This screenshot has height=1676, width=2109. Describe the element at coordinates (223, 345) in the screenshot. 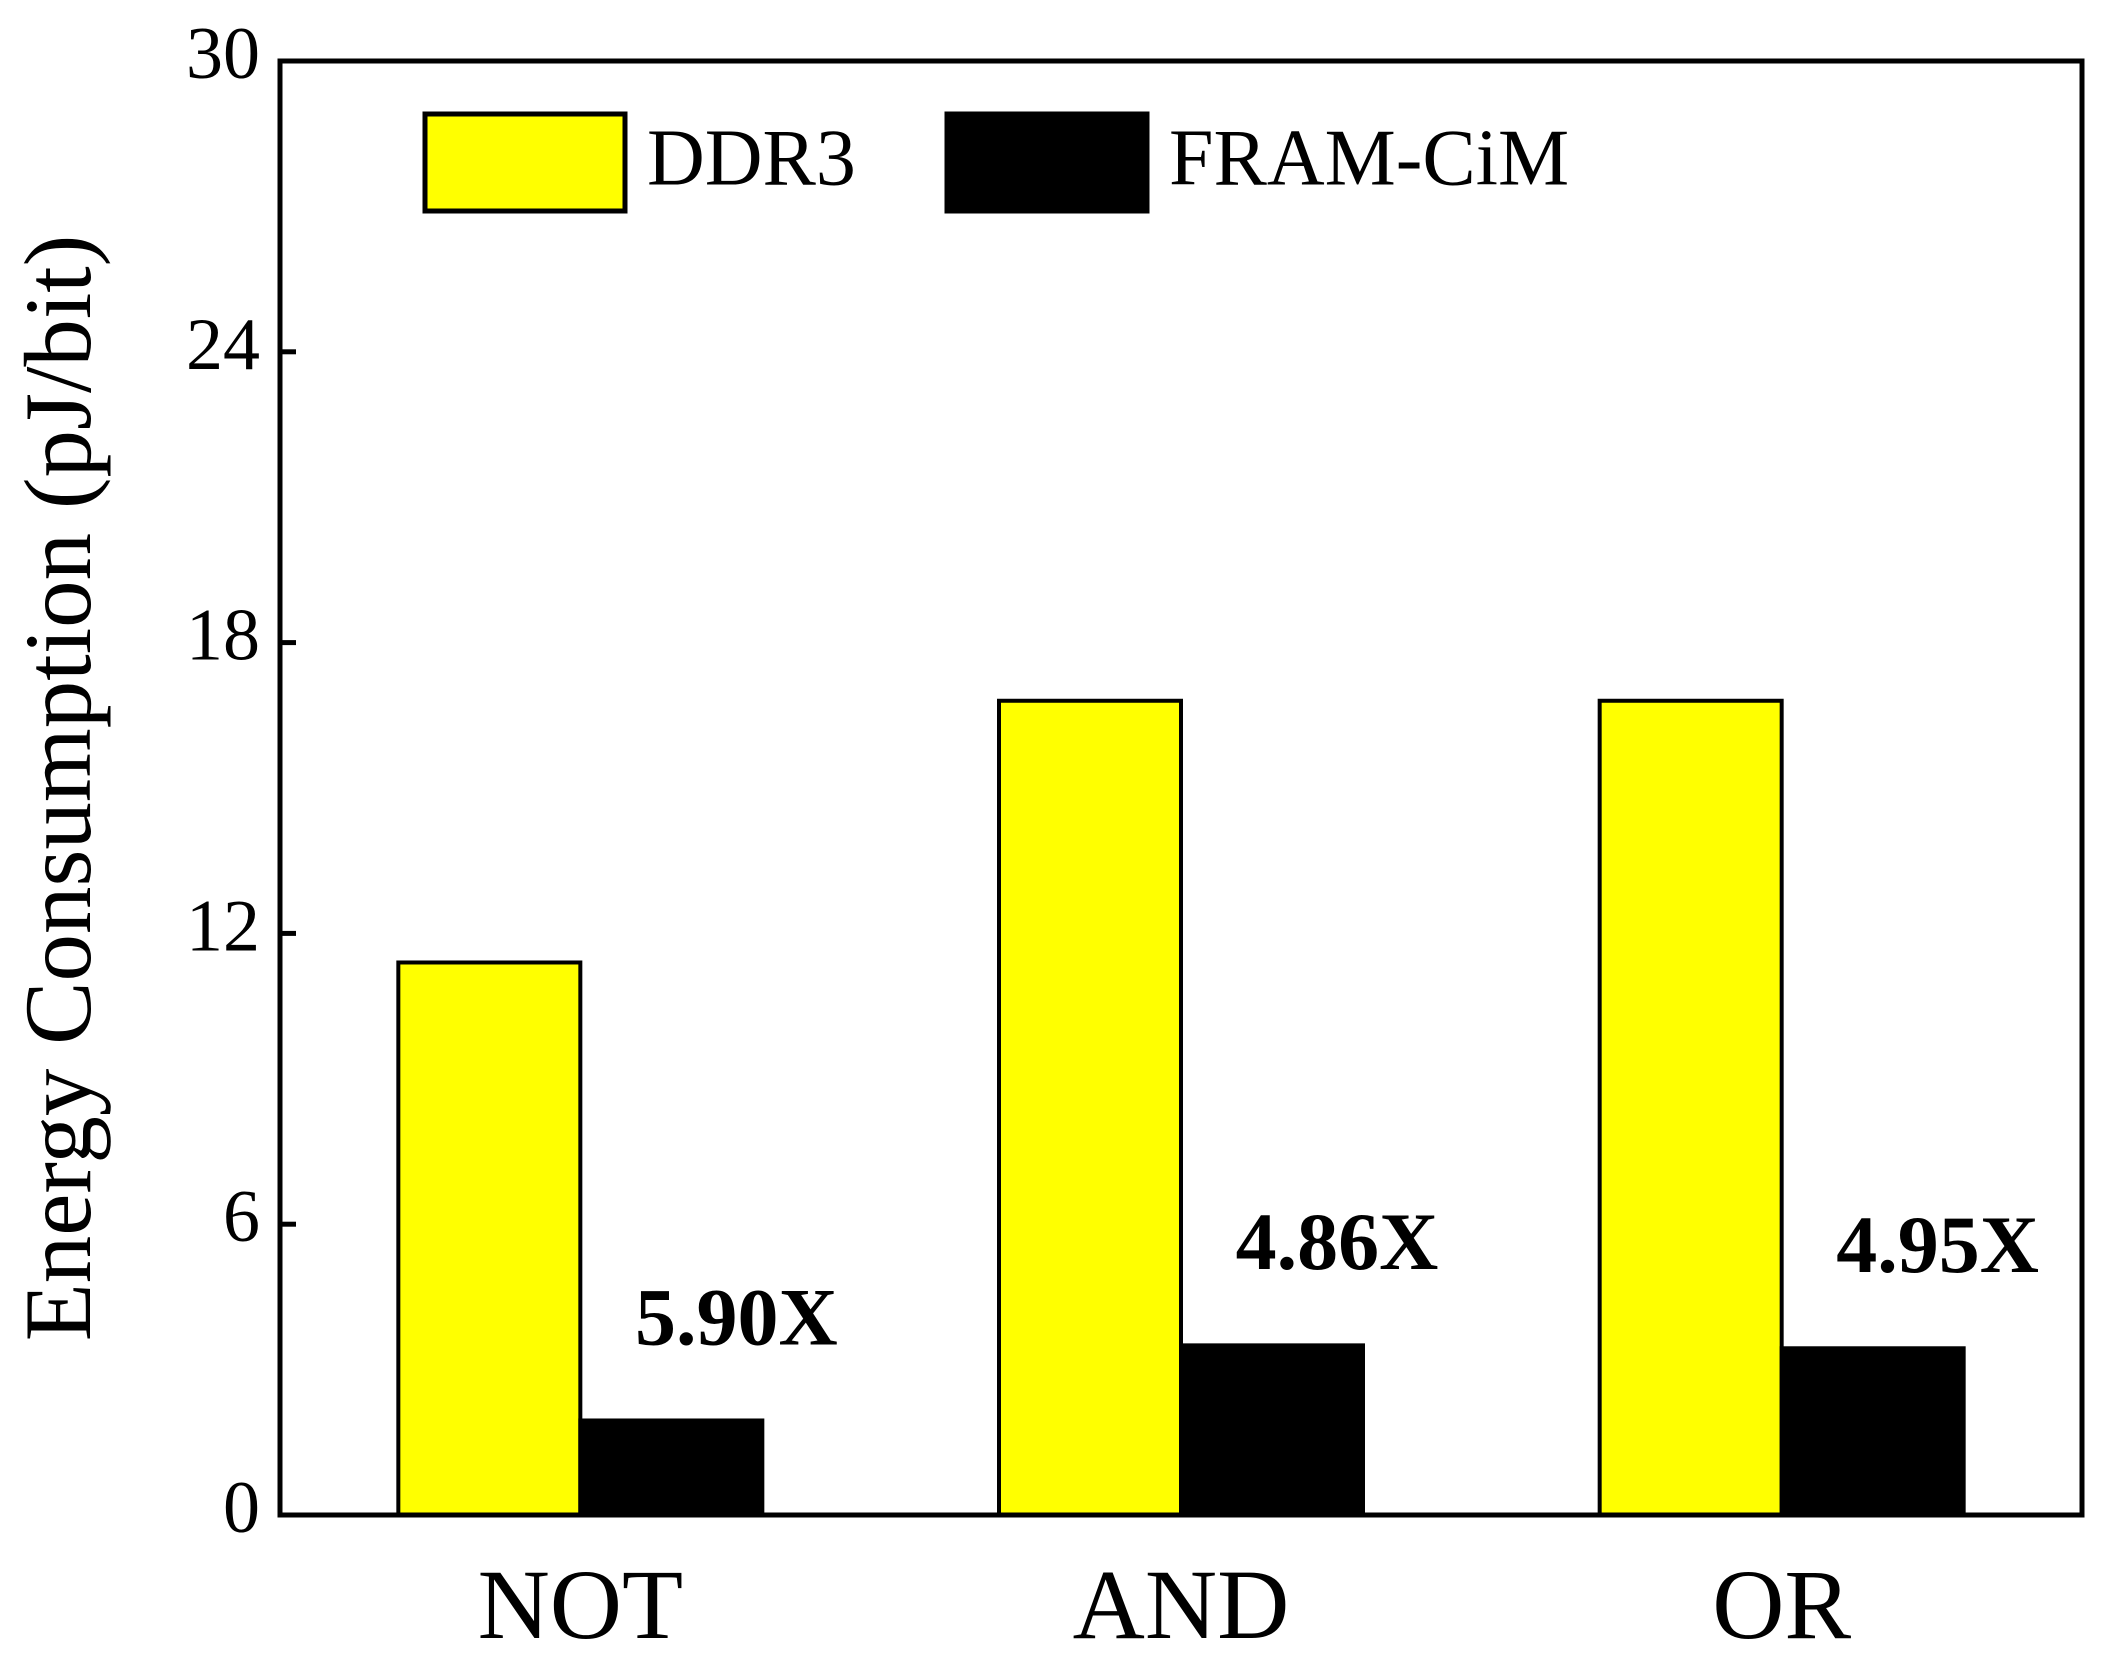

I see `y-tick-label: 24` at that location.